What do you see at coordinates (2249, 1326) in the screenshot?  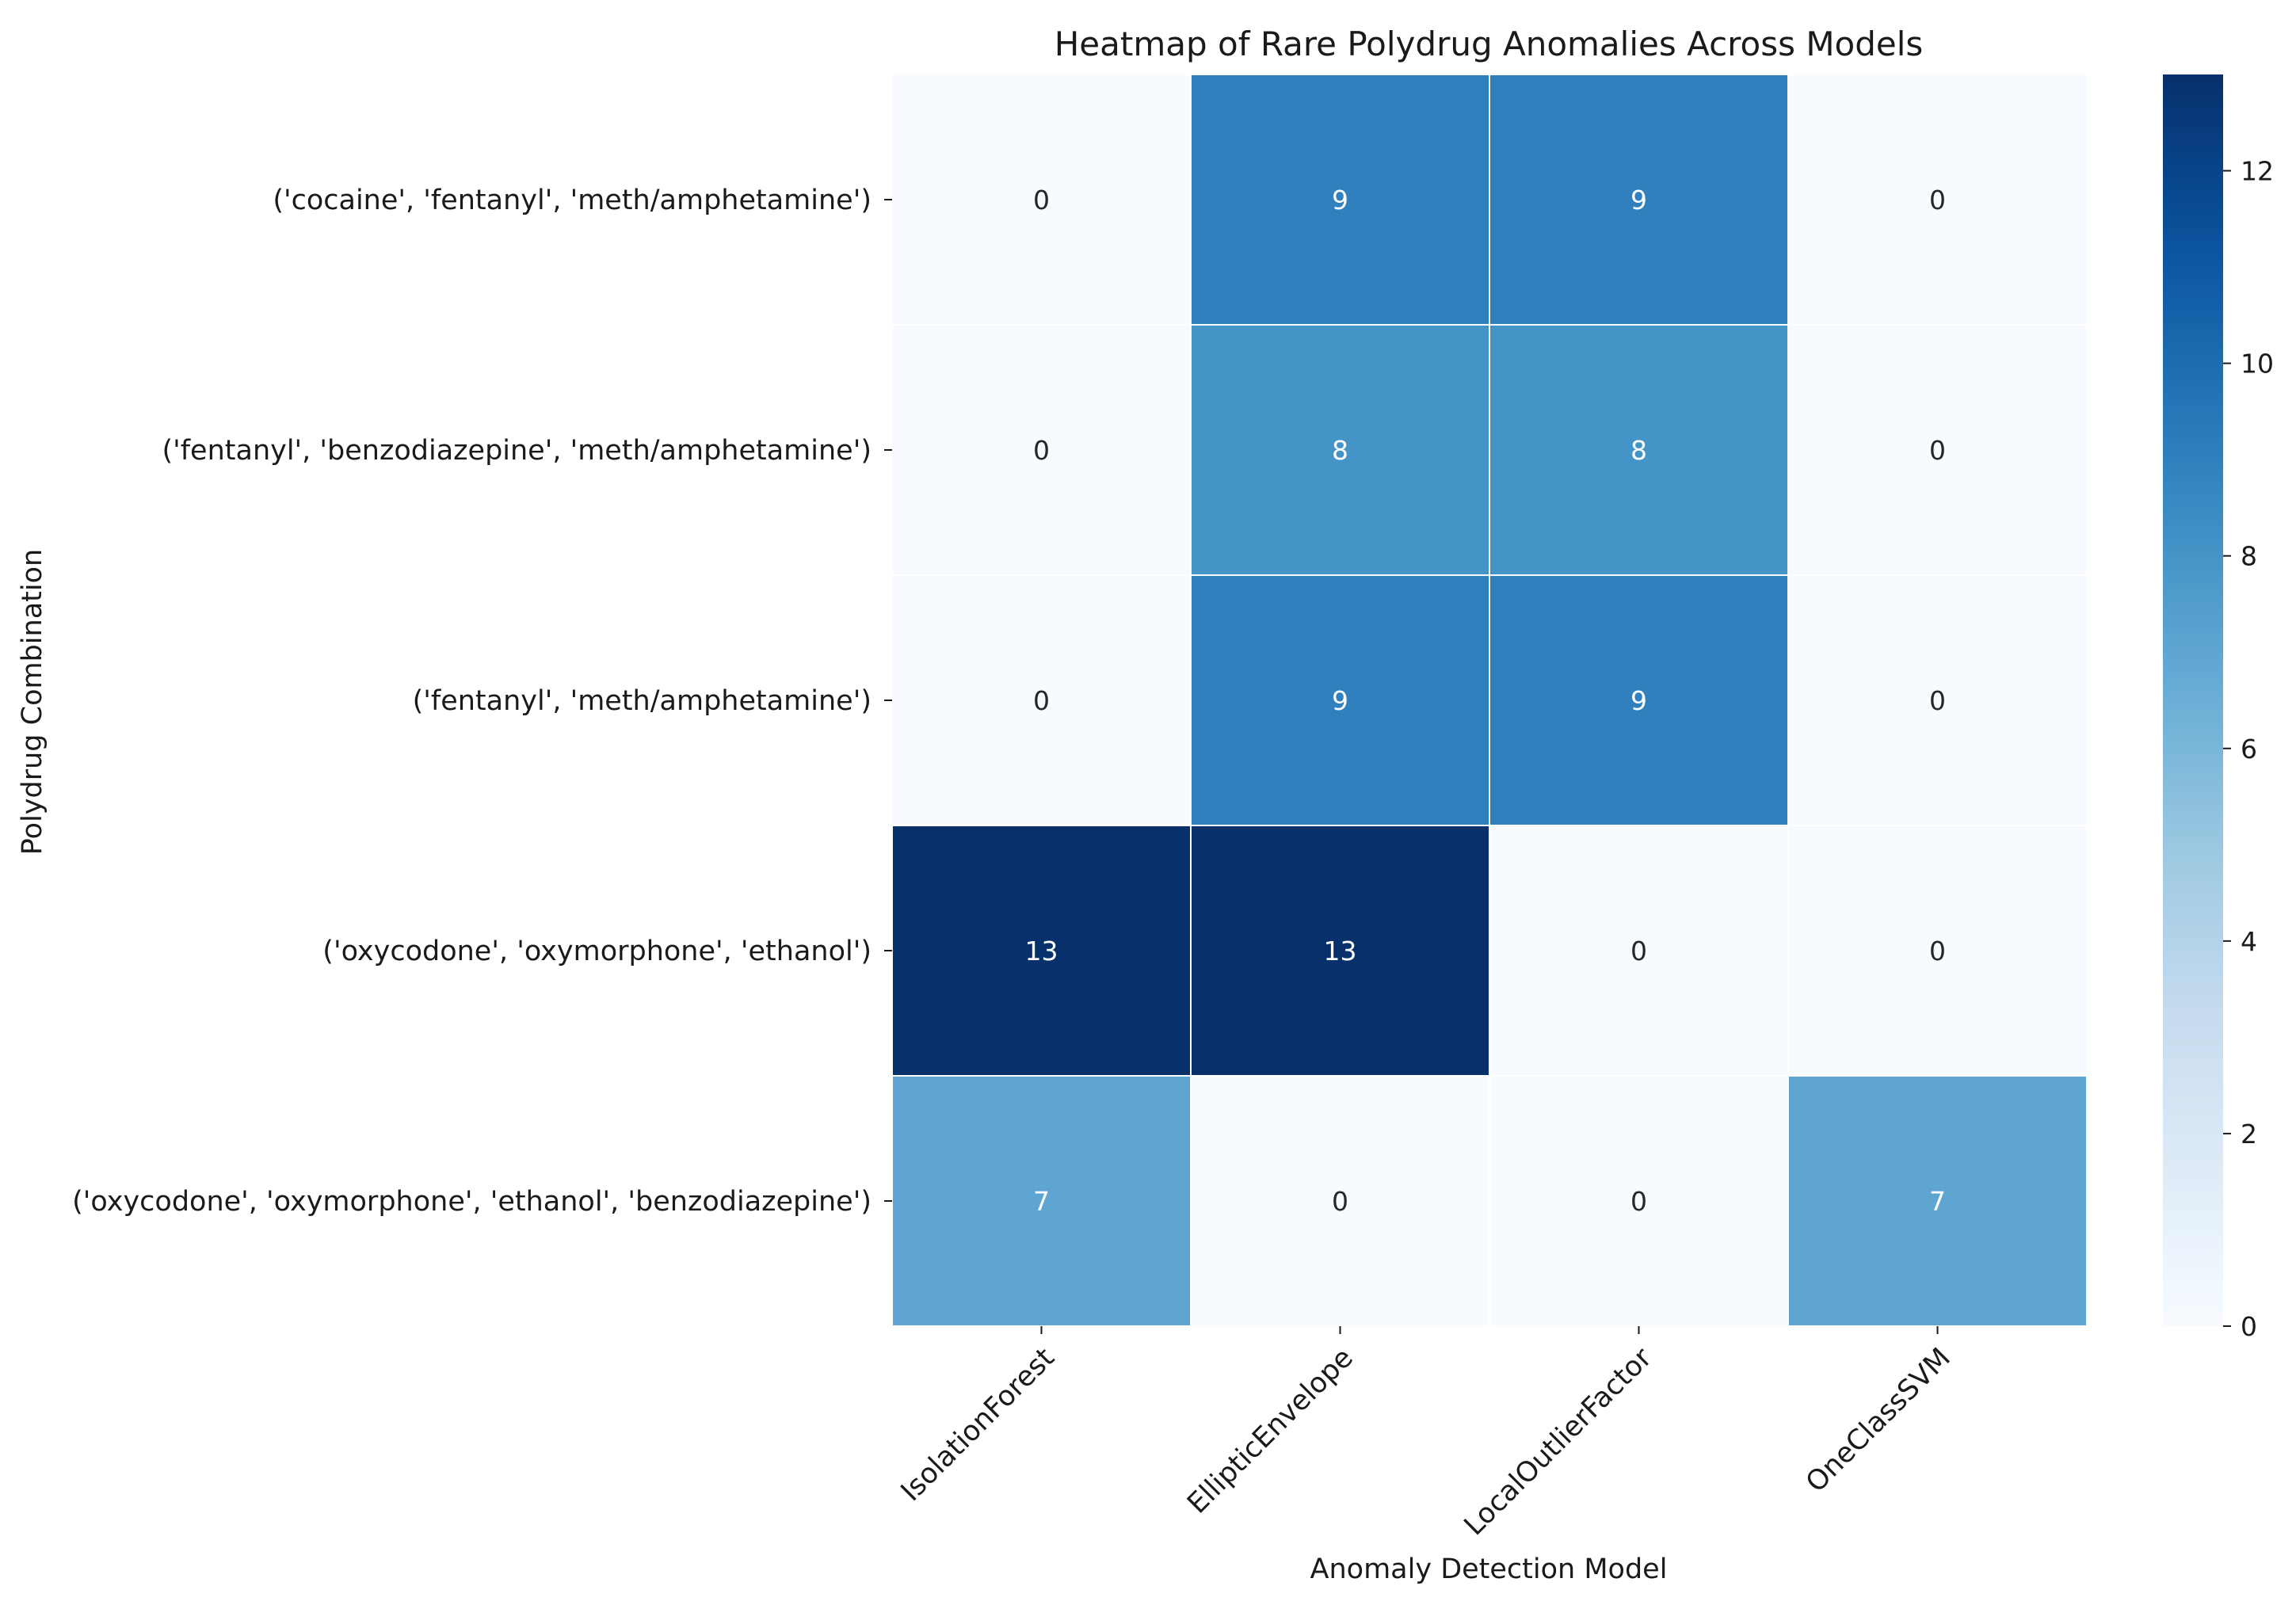 I see `colorbar-tick-label: 0` at bounding box center [2249, 1326].